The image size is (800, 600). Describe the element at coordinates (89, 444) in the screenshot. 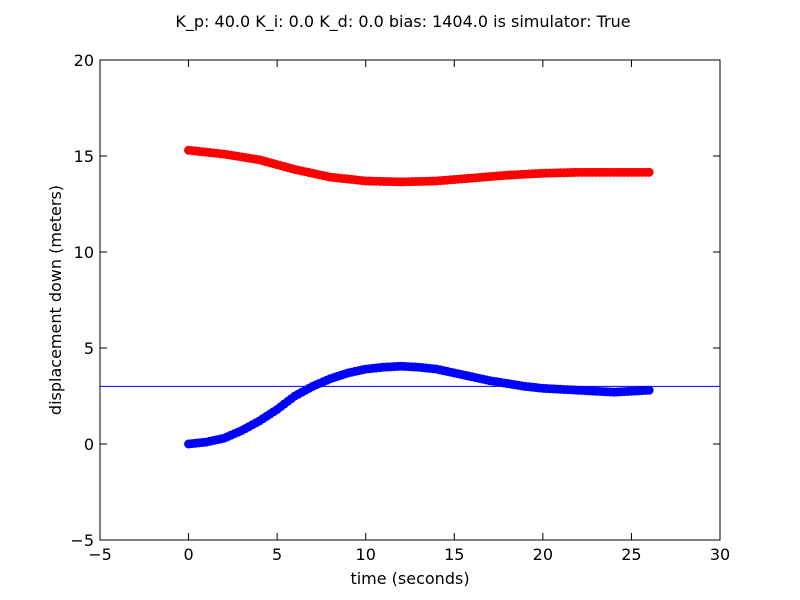

I see `y-tick-label: 0` at that location.